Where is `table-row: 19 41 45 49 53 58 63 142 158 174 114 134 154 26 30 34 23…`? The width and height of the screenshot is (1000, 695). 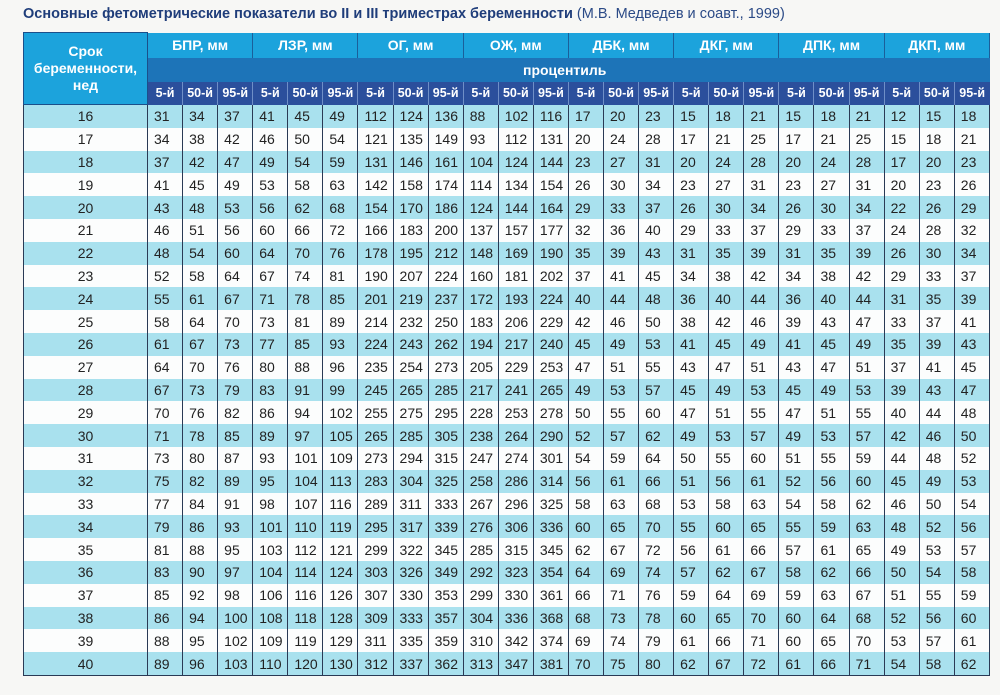
table-row: 19 41 45 49 53 58 63 142 158 174 114 134 154 26 30 34 23… is located at coordinates (507, 185).